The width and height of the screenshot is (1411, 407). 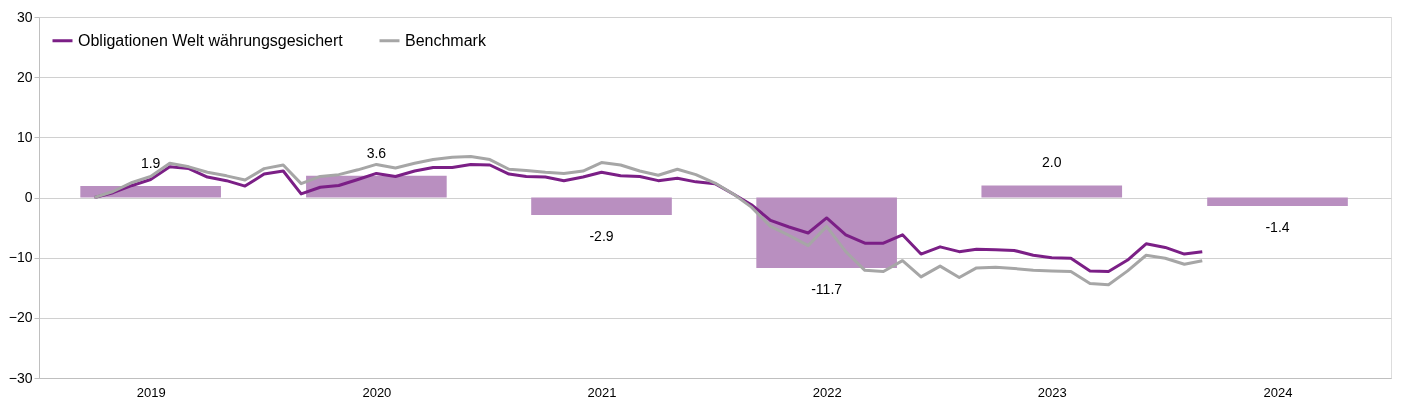 I want to click on y-tick-label: −30, so click(x=20, y=377).